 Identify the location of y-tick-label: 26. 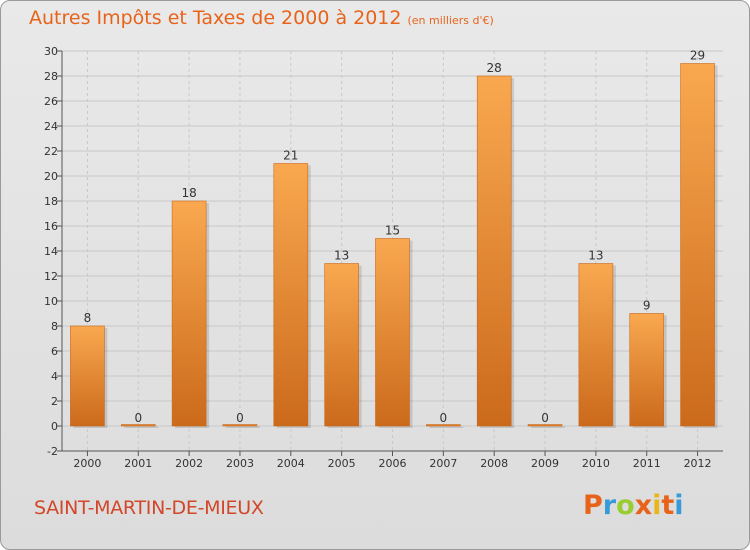
(51, 101).